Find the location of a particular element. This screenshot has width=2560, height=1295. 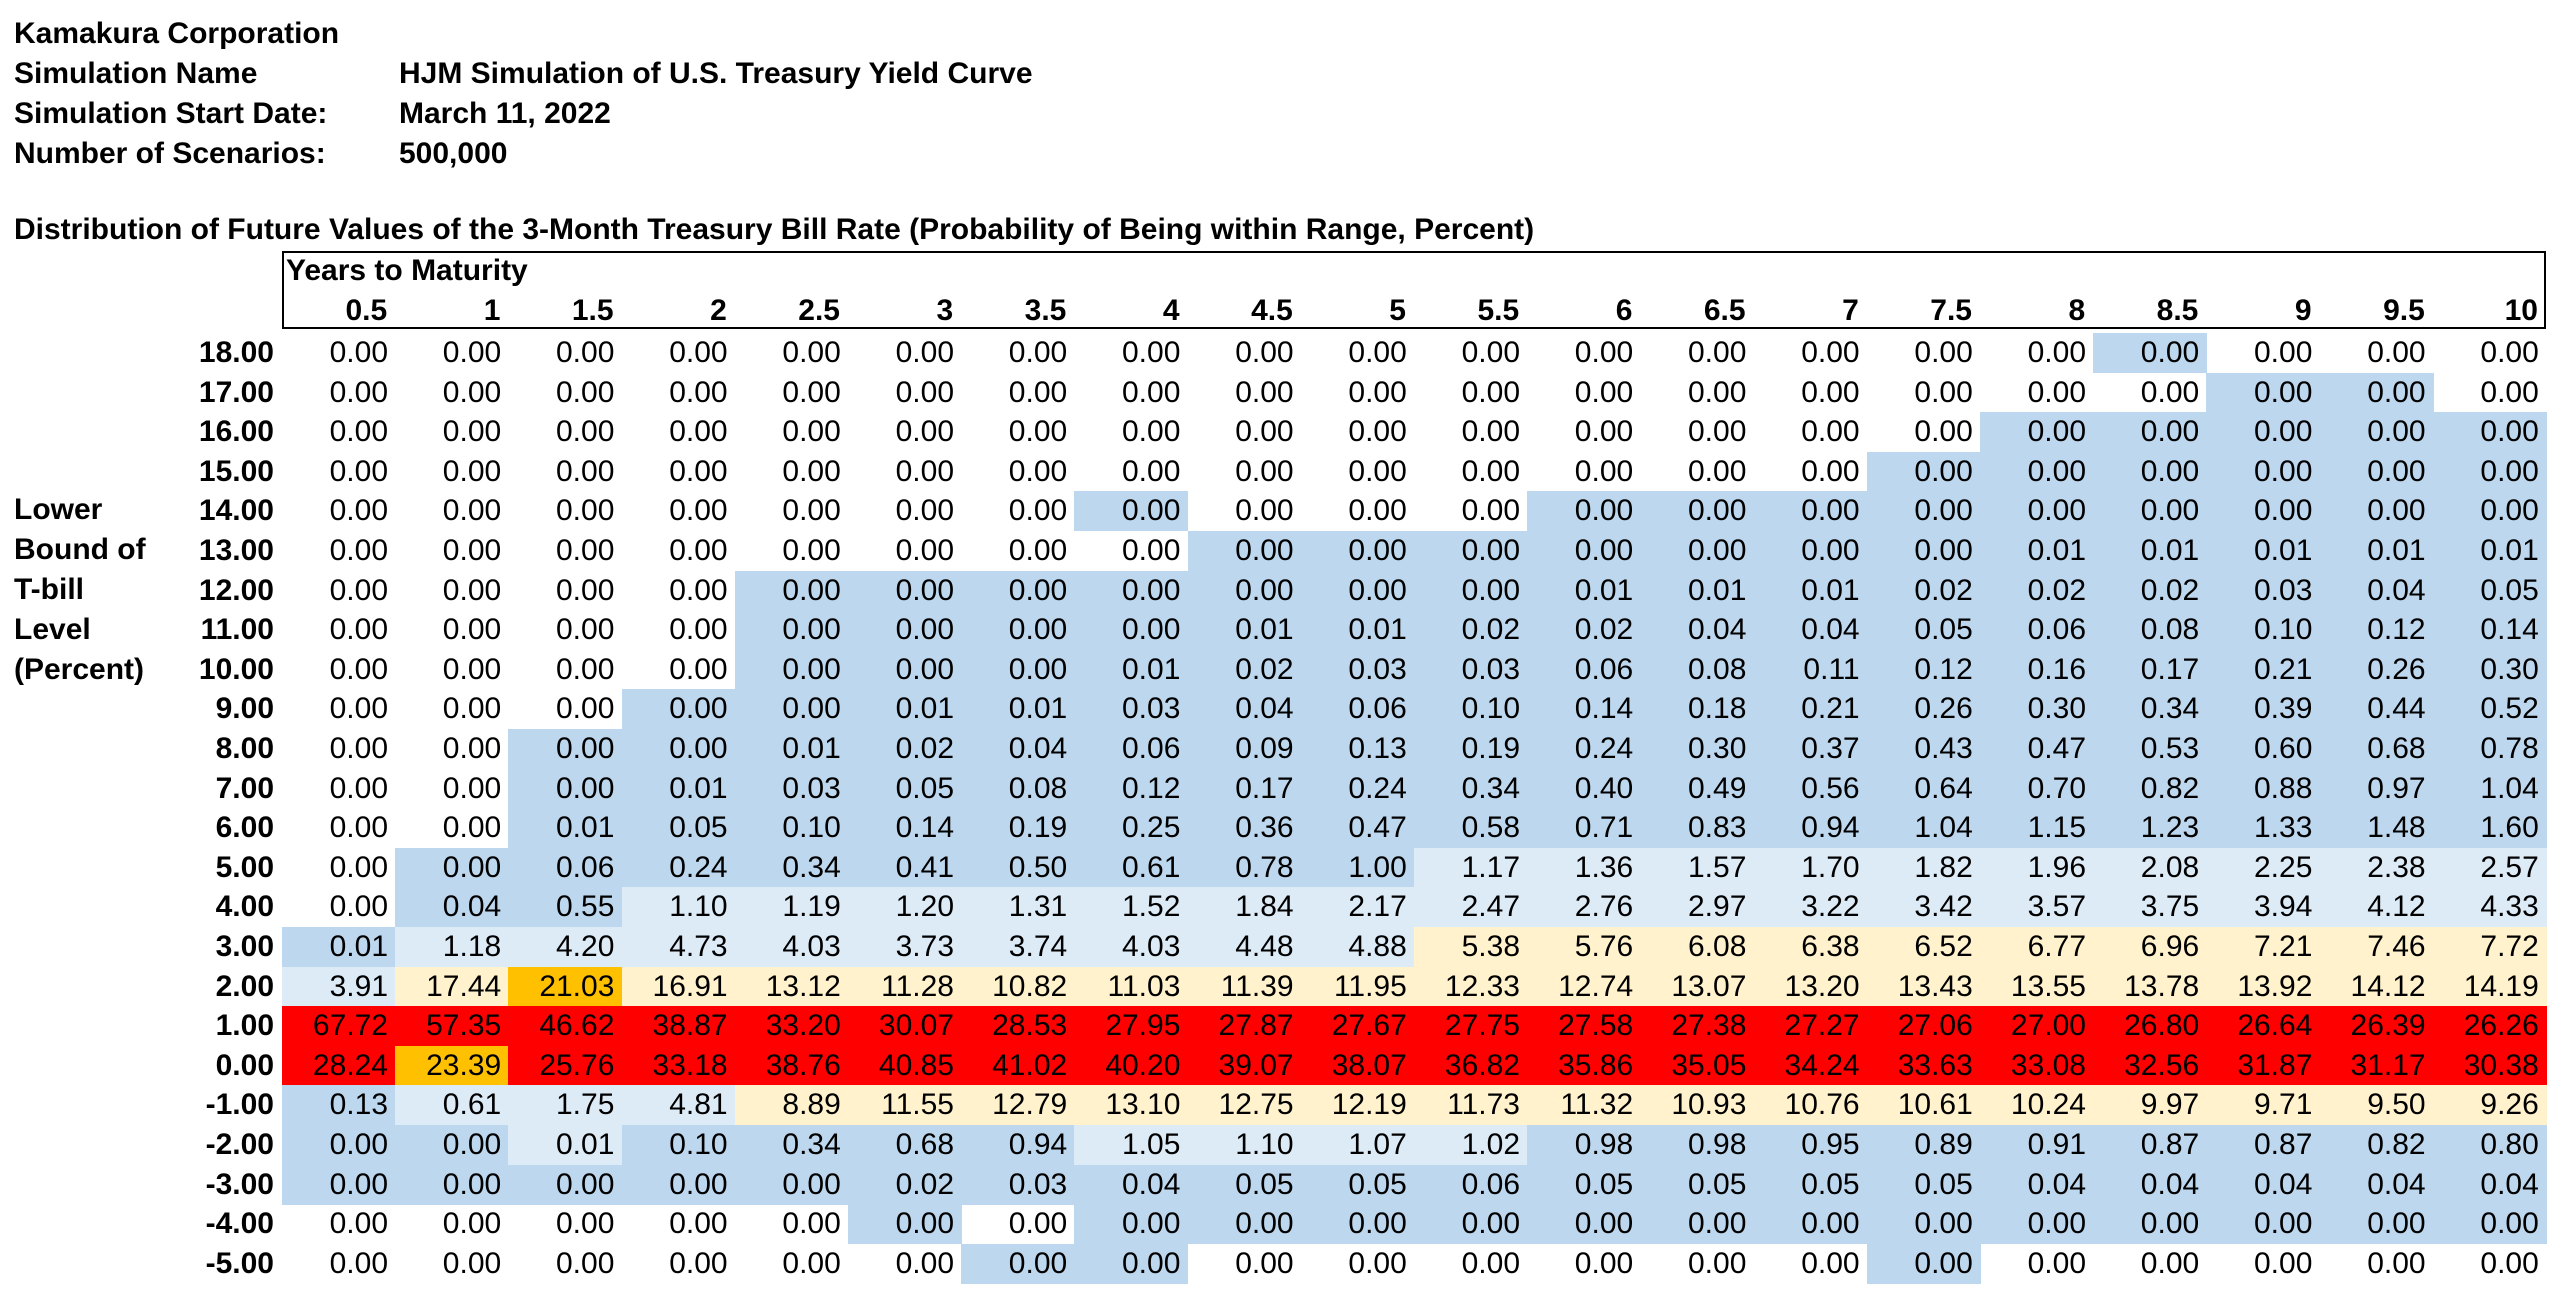

table-cell: 0.50 is located at coordinates (1018, 867).